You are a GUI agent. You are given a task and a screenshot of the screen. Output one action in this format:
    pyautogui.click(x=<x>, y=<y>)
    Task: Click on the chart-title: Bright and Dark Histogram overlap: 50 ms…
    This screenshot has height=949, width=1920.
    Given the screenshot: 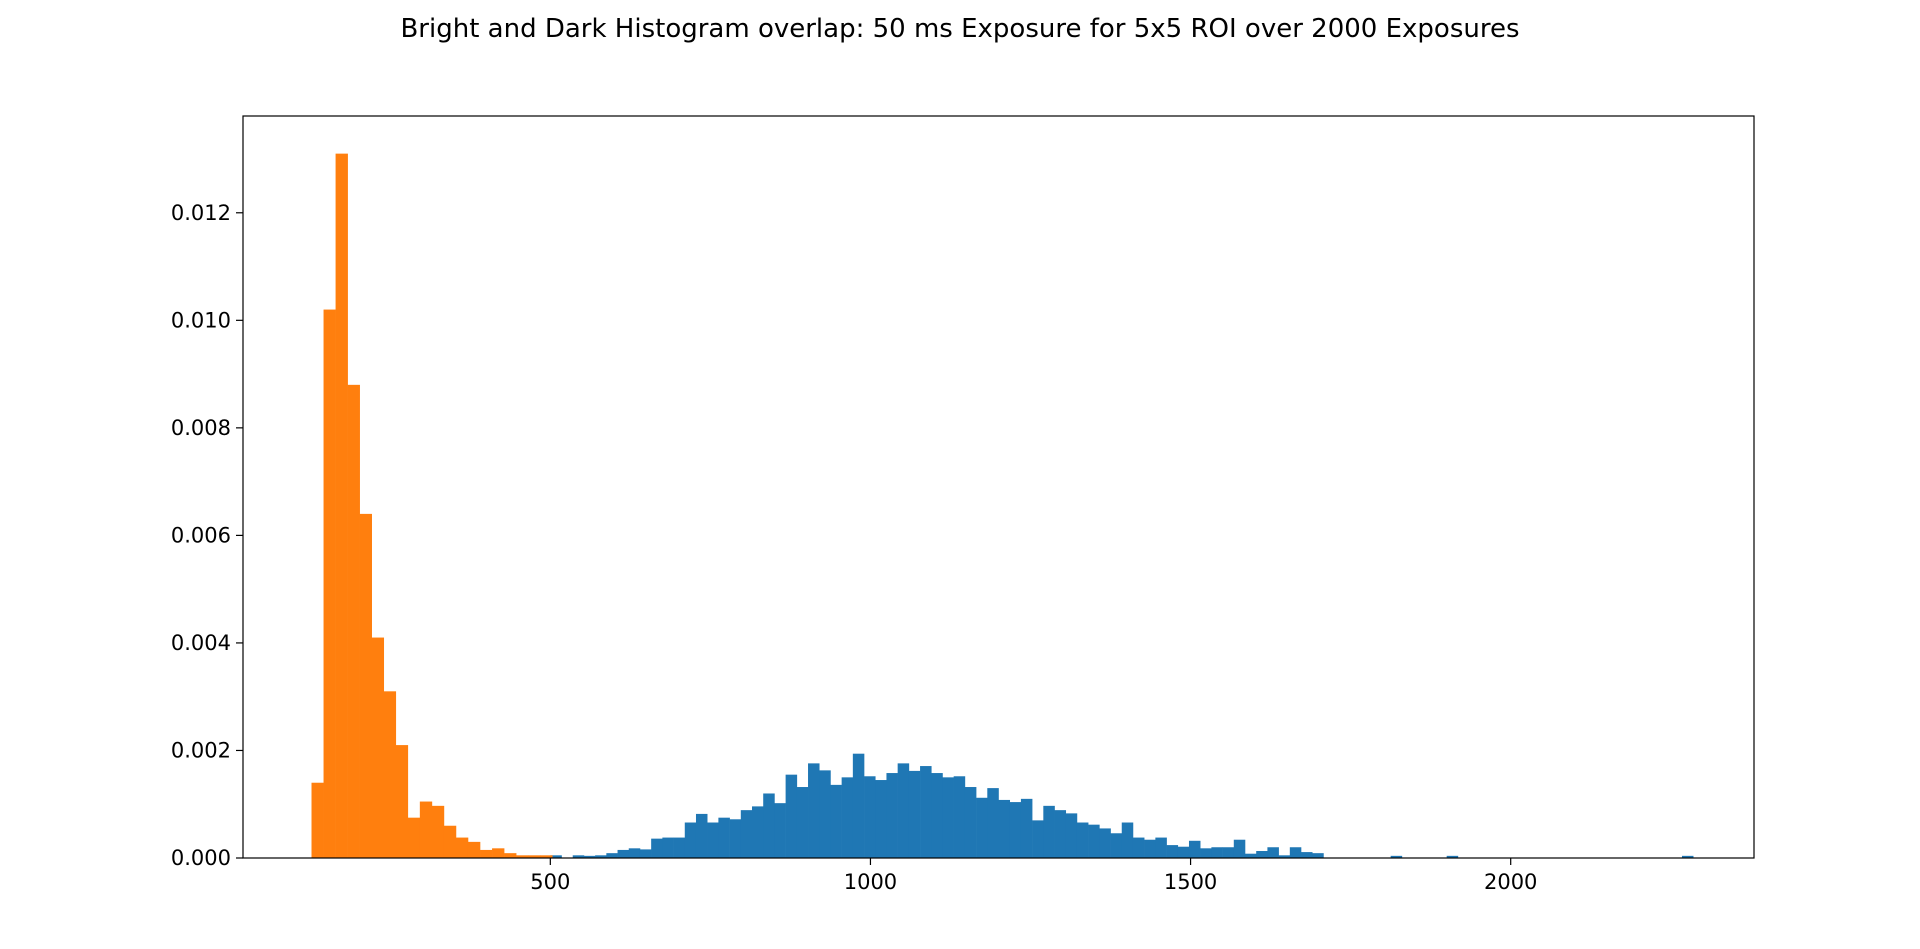 What is the action you would take?
    pyautogui.click(x=960, y=29)
    